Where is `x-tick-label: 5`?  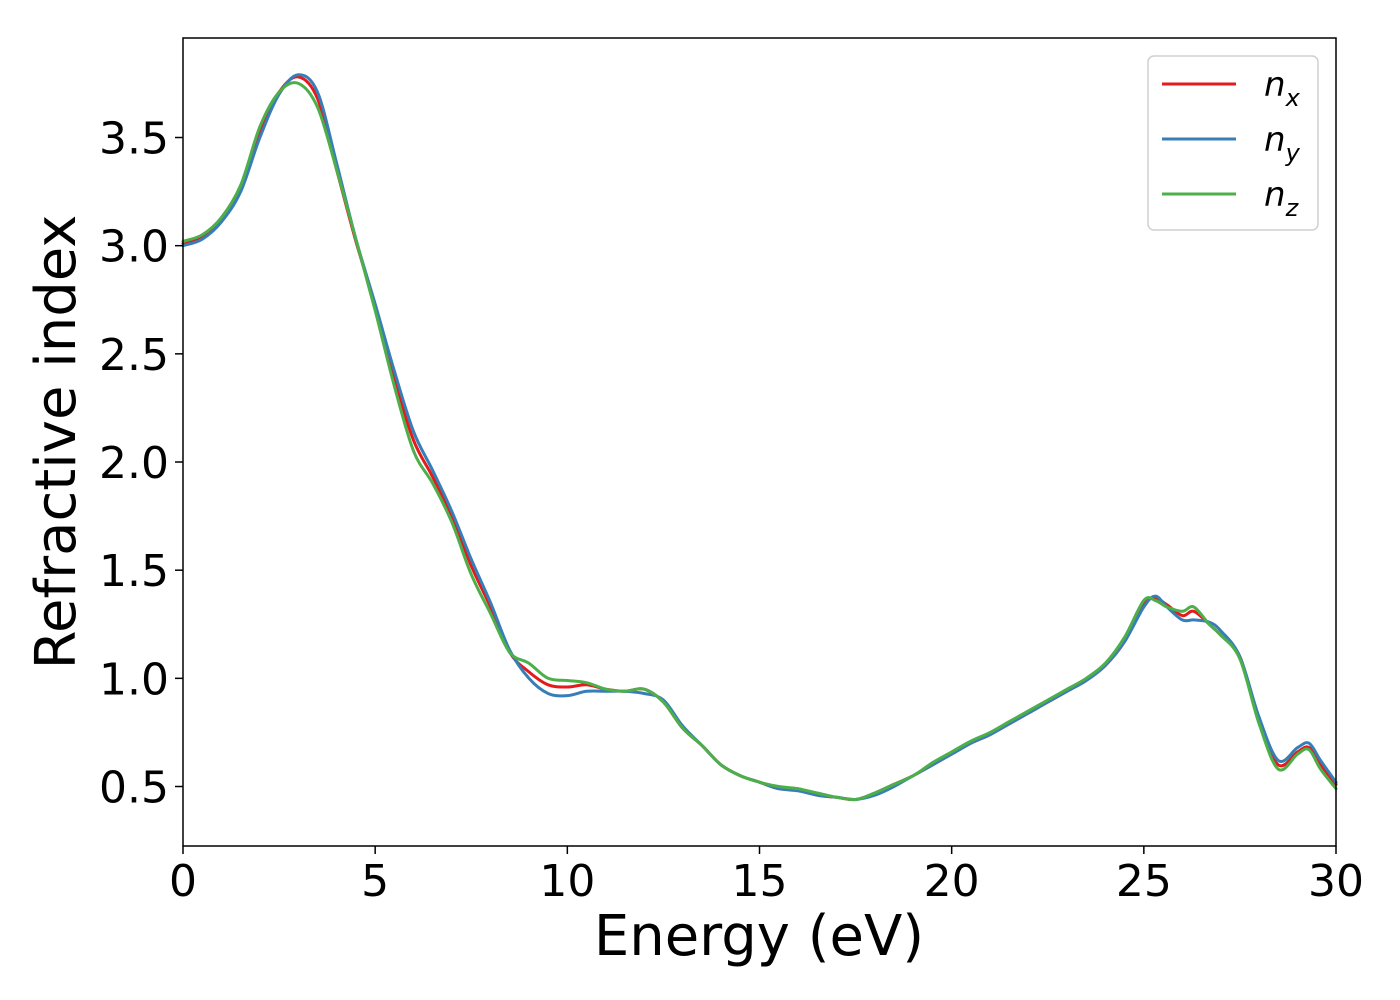
x-tick-label: 5 is located at coordinates (375, 881).